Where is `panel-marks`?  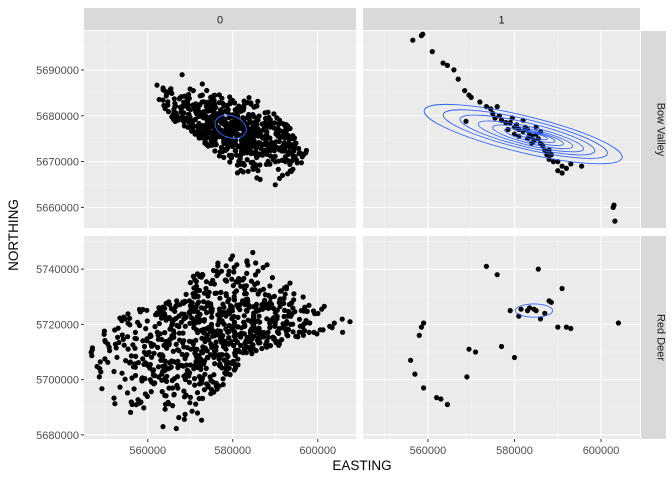 panel-marks is located at coordinates (231, 130).